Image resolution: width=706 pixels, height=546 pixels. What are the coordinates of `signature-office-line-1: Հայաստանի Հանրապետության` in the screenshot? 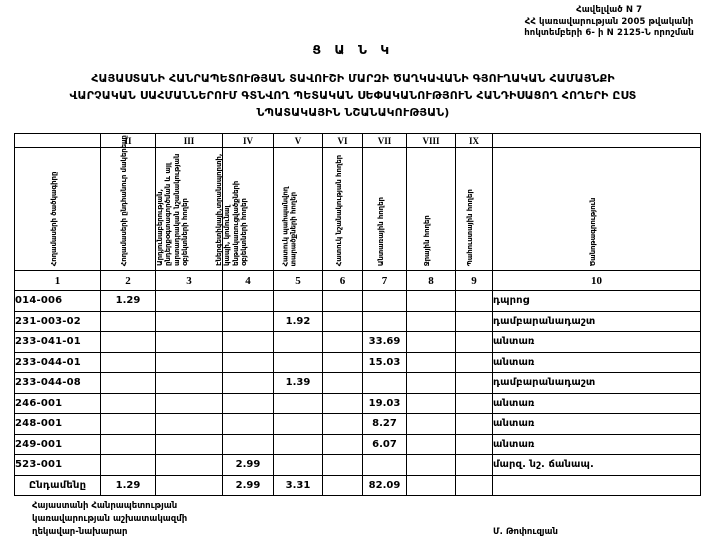 It's located at (105, 506).